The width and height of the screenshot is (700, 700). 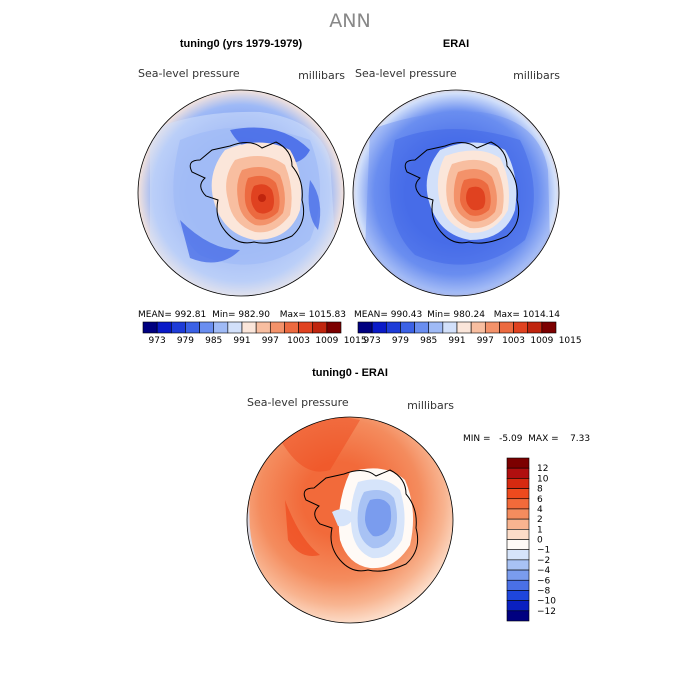 What do you see at coordinates (540, 510) in the screenshot?
I see `colorbar-tick-label: 4` at bounding box center [540, 510].